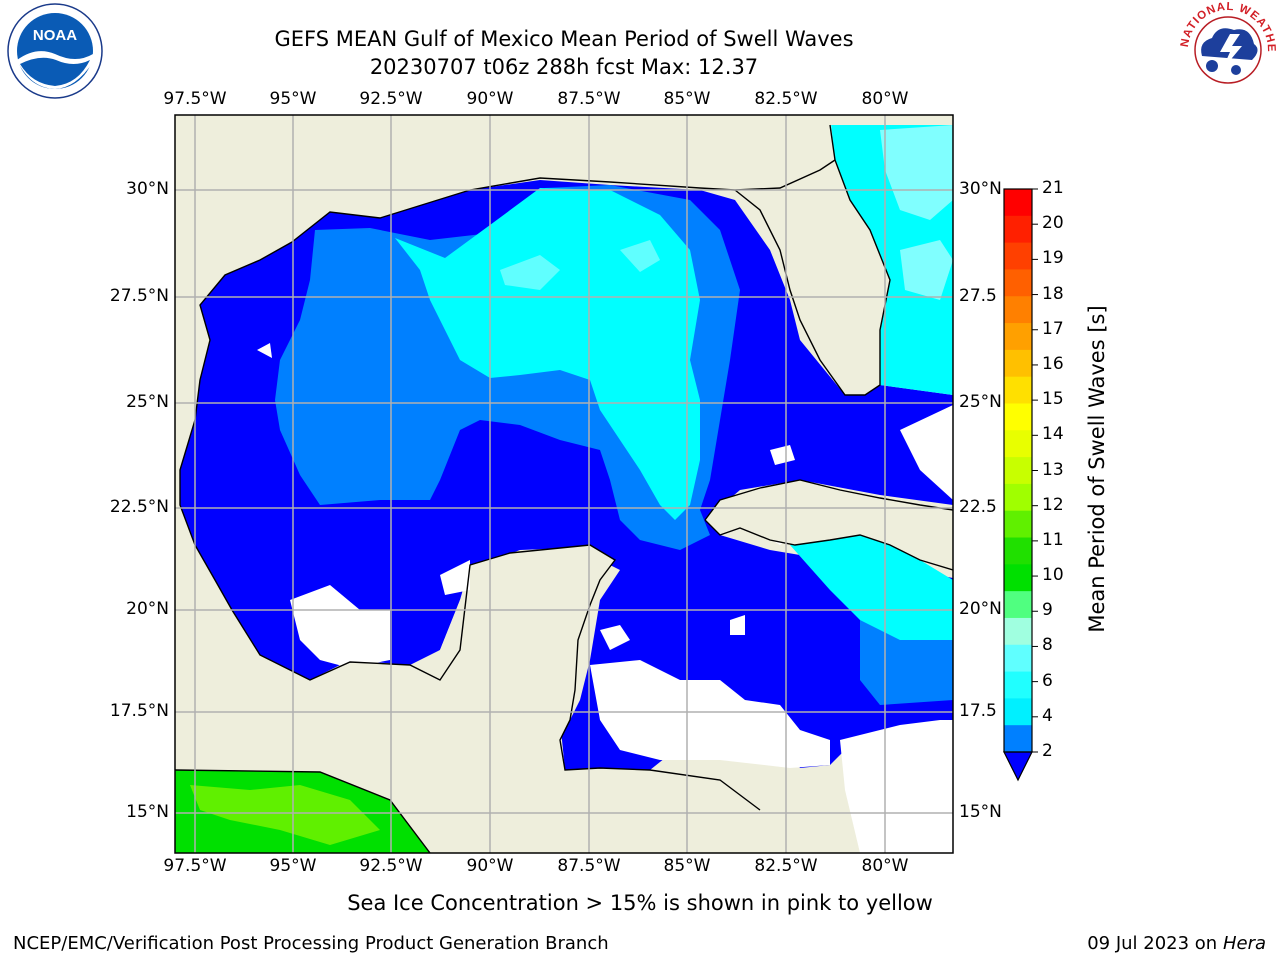  I want to click on lat-tick-label: 17.5°N, so click(139, 711).